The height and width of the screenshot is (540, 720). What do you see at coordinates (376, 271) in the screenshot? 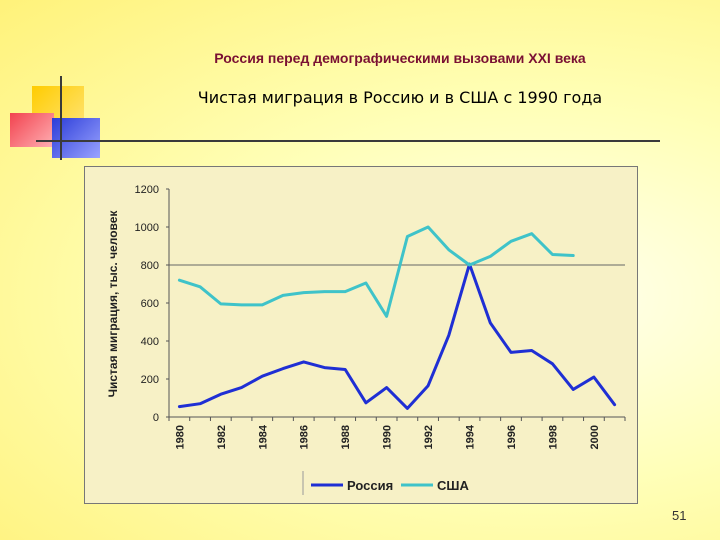
I see `series-line-usa` at bounding box center [376, 271].